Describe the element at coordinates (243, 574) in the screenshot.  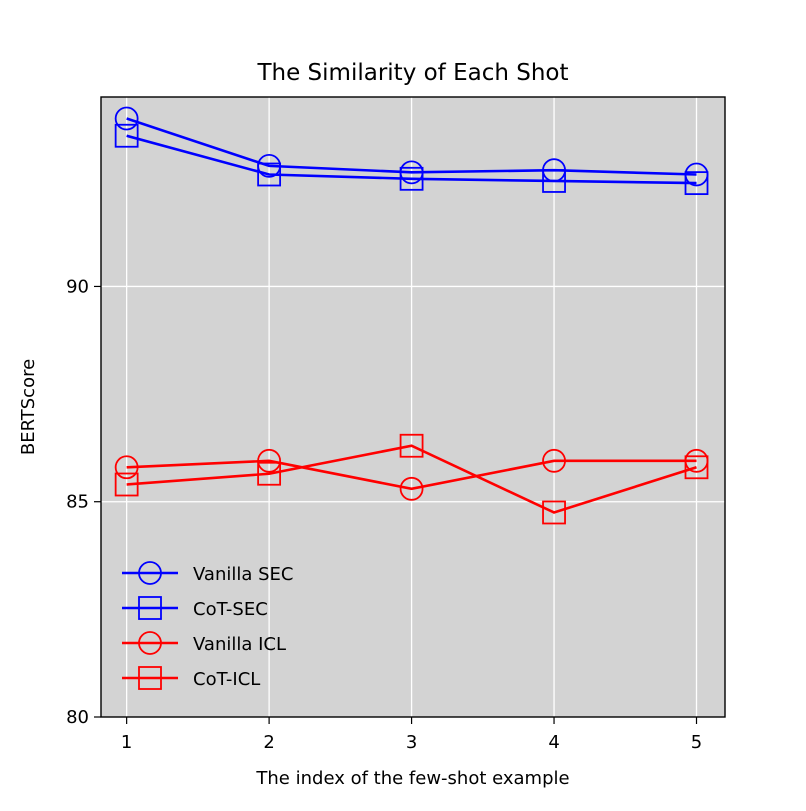
I see `legend-label: Vanilla SEC` at that location.